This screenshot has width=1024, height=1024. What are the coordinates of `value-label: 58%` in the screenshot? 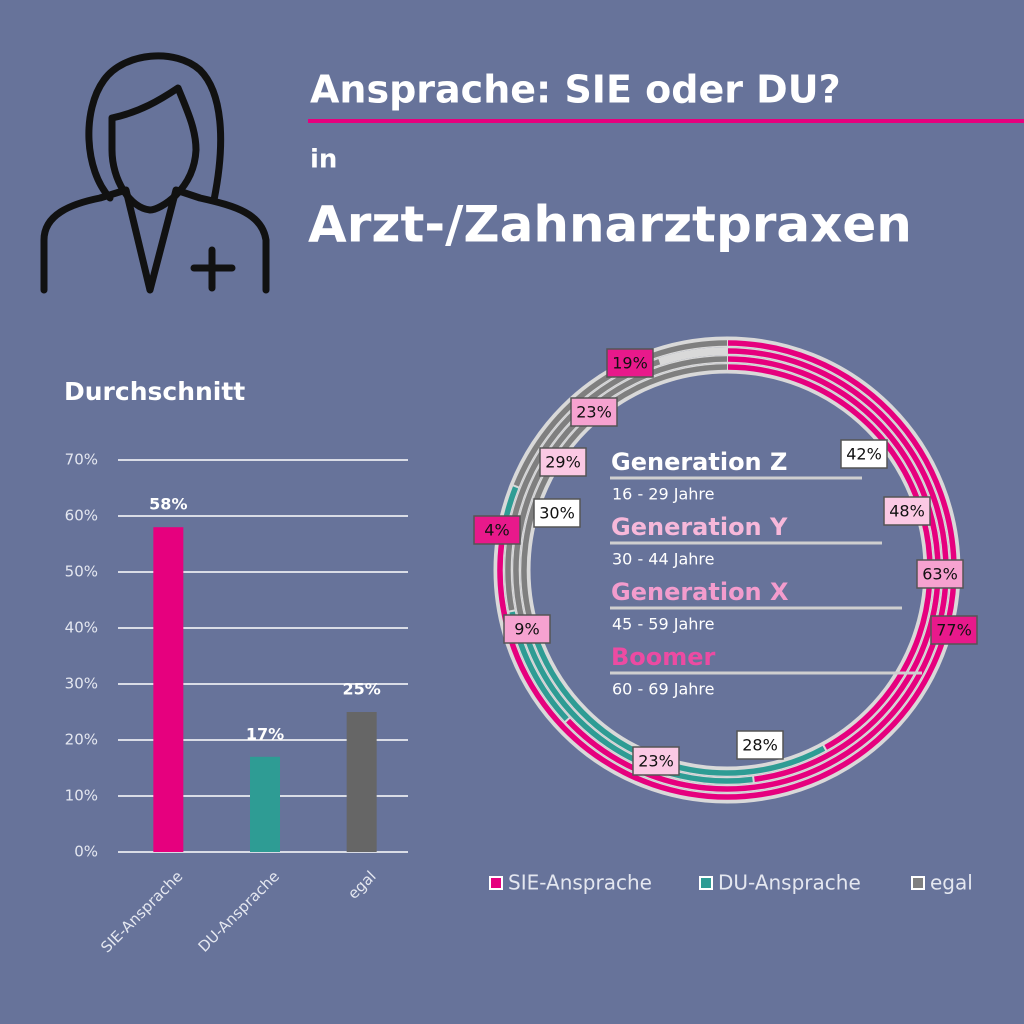 It's located at (168, 504).